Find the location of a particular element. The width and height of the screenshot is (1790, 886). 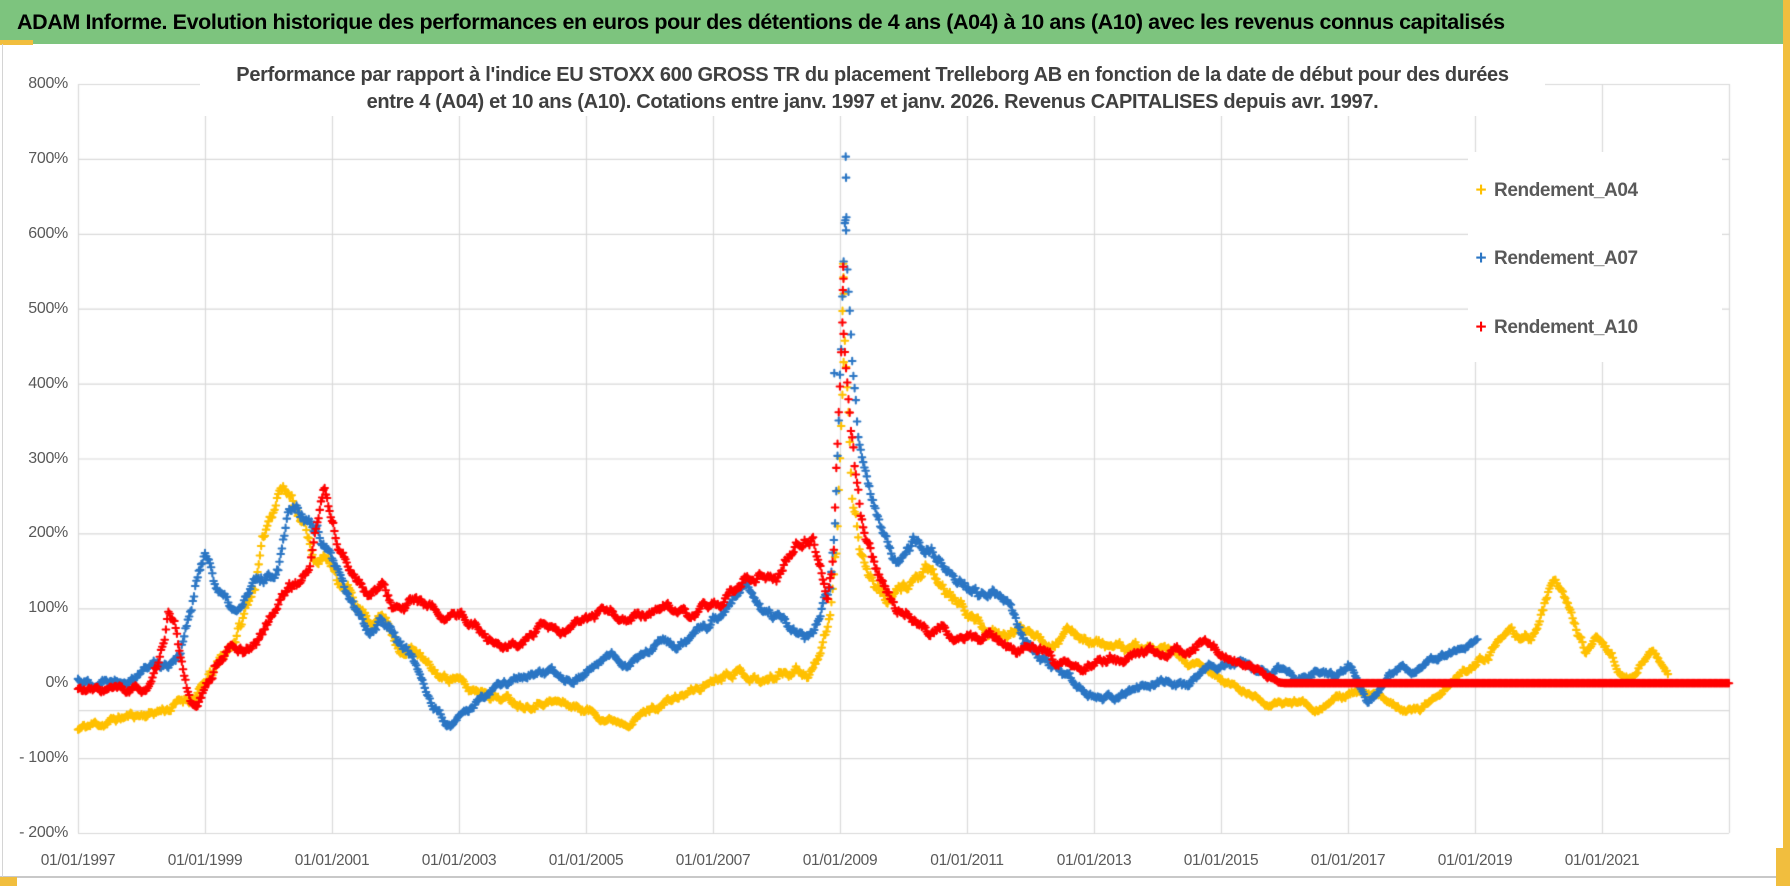

y-tick-label: 600% is located at coordinates (48, 233).